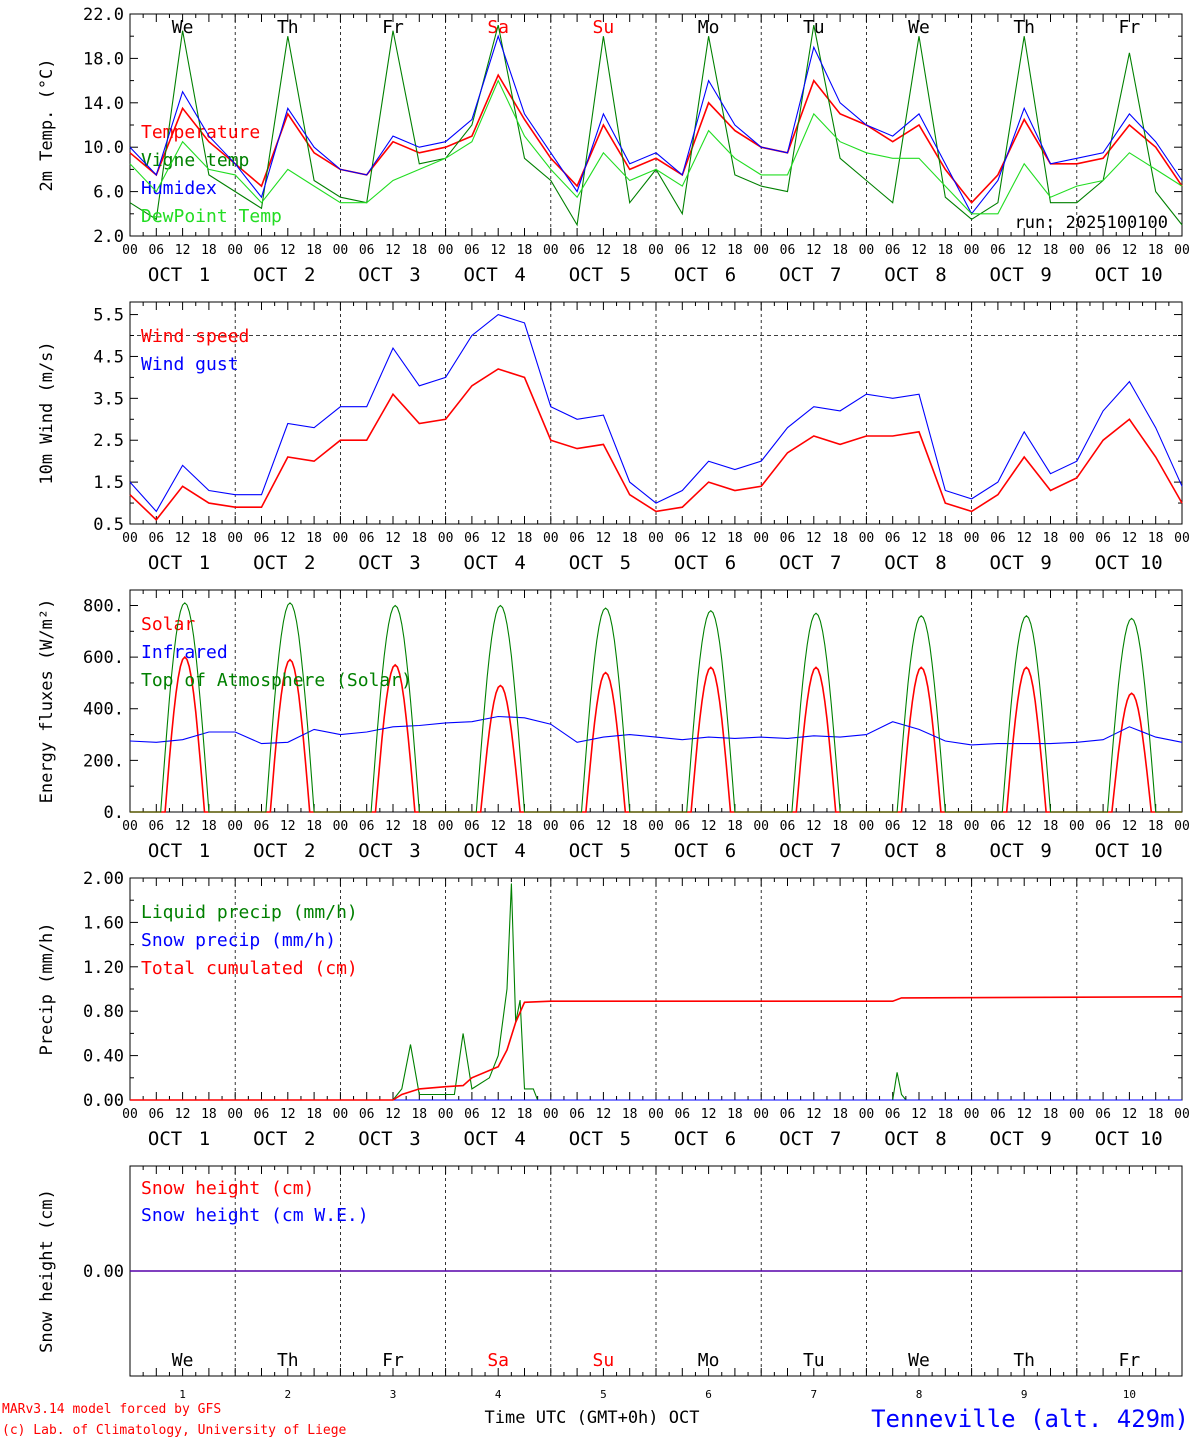  What do you see at coordinates (835, 275) in the screenshot?
I see `date-day-label: 7` at bounding box center [835, 275].